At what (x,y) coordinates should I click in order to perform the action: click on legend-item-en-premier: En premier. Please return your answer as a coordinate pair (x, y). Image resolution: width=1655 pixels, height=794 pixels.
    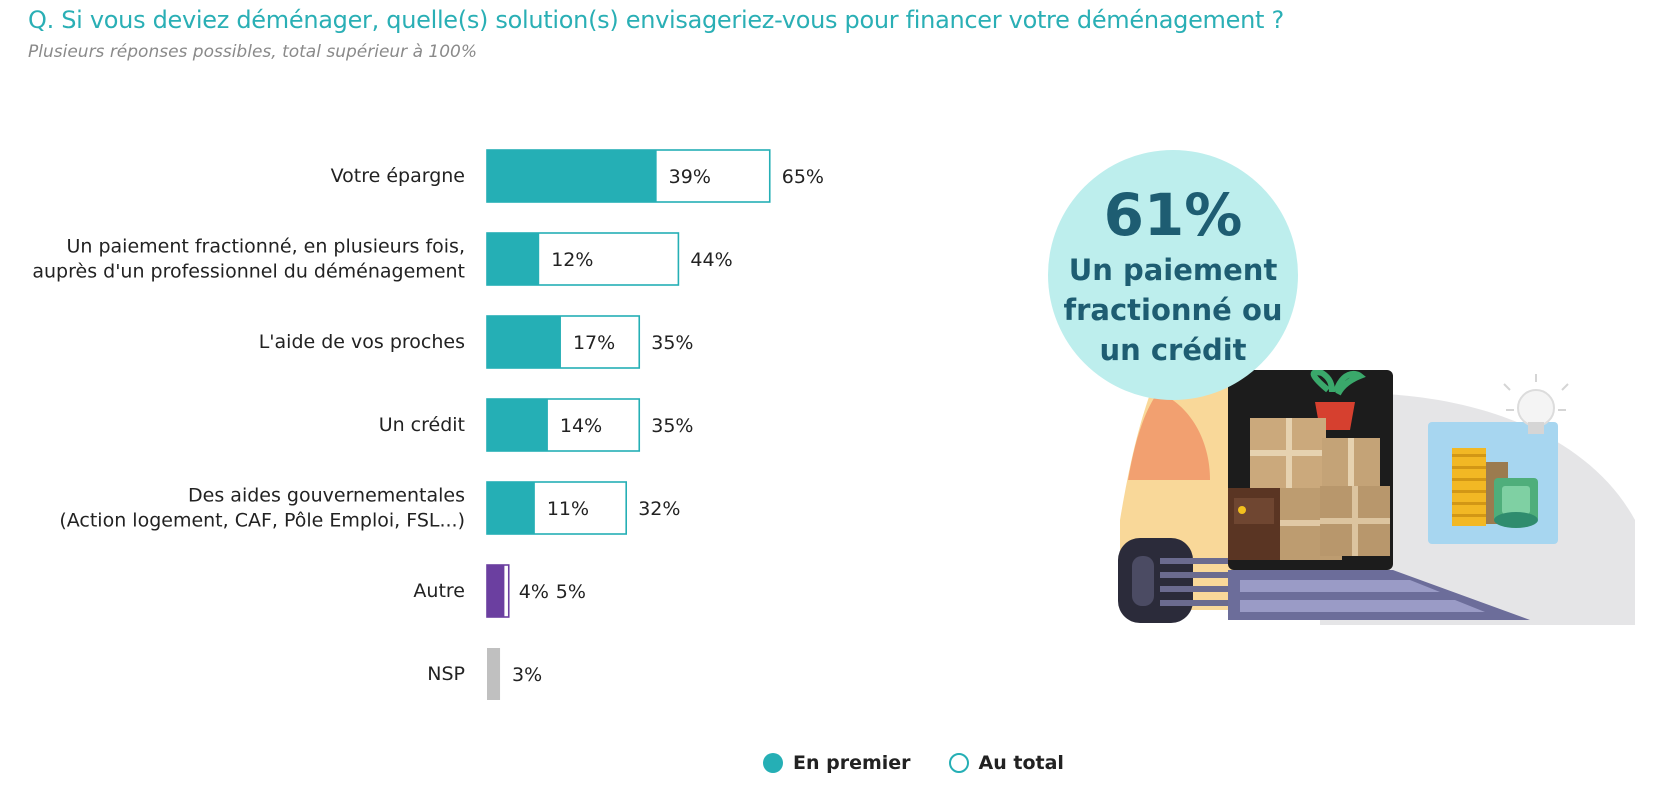
    Looking at the image, I should click on (837, 763).